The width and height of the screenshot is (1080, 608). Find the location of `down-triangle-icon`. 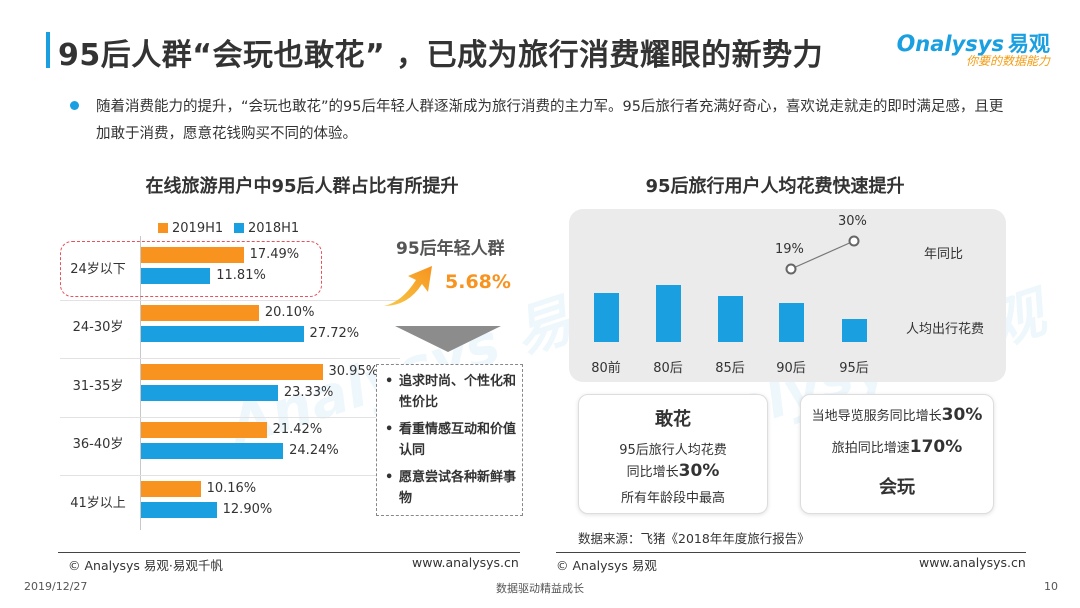

down-triangle-icon is located at coordinates (448, 339).